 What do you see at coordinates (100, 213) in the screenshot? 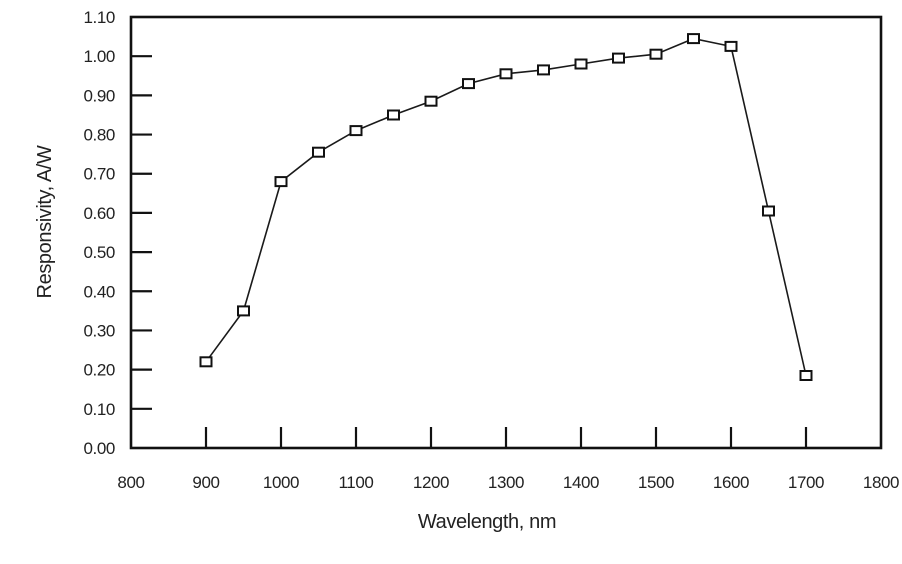
I see `y-tick-label: 0.60` at bounding box center [100, 213].